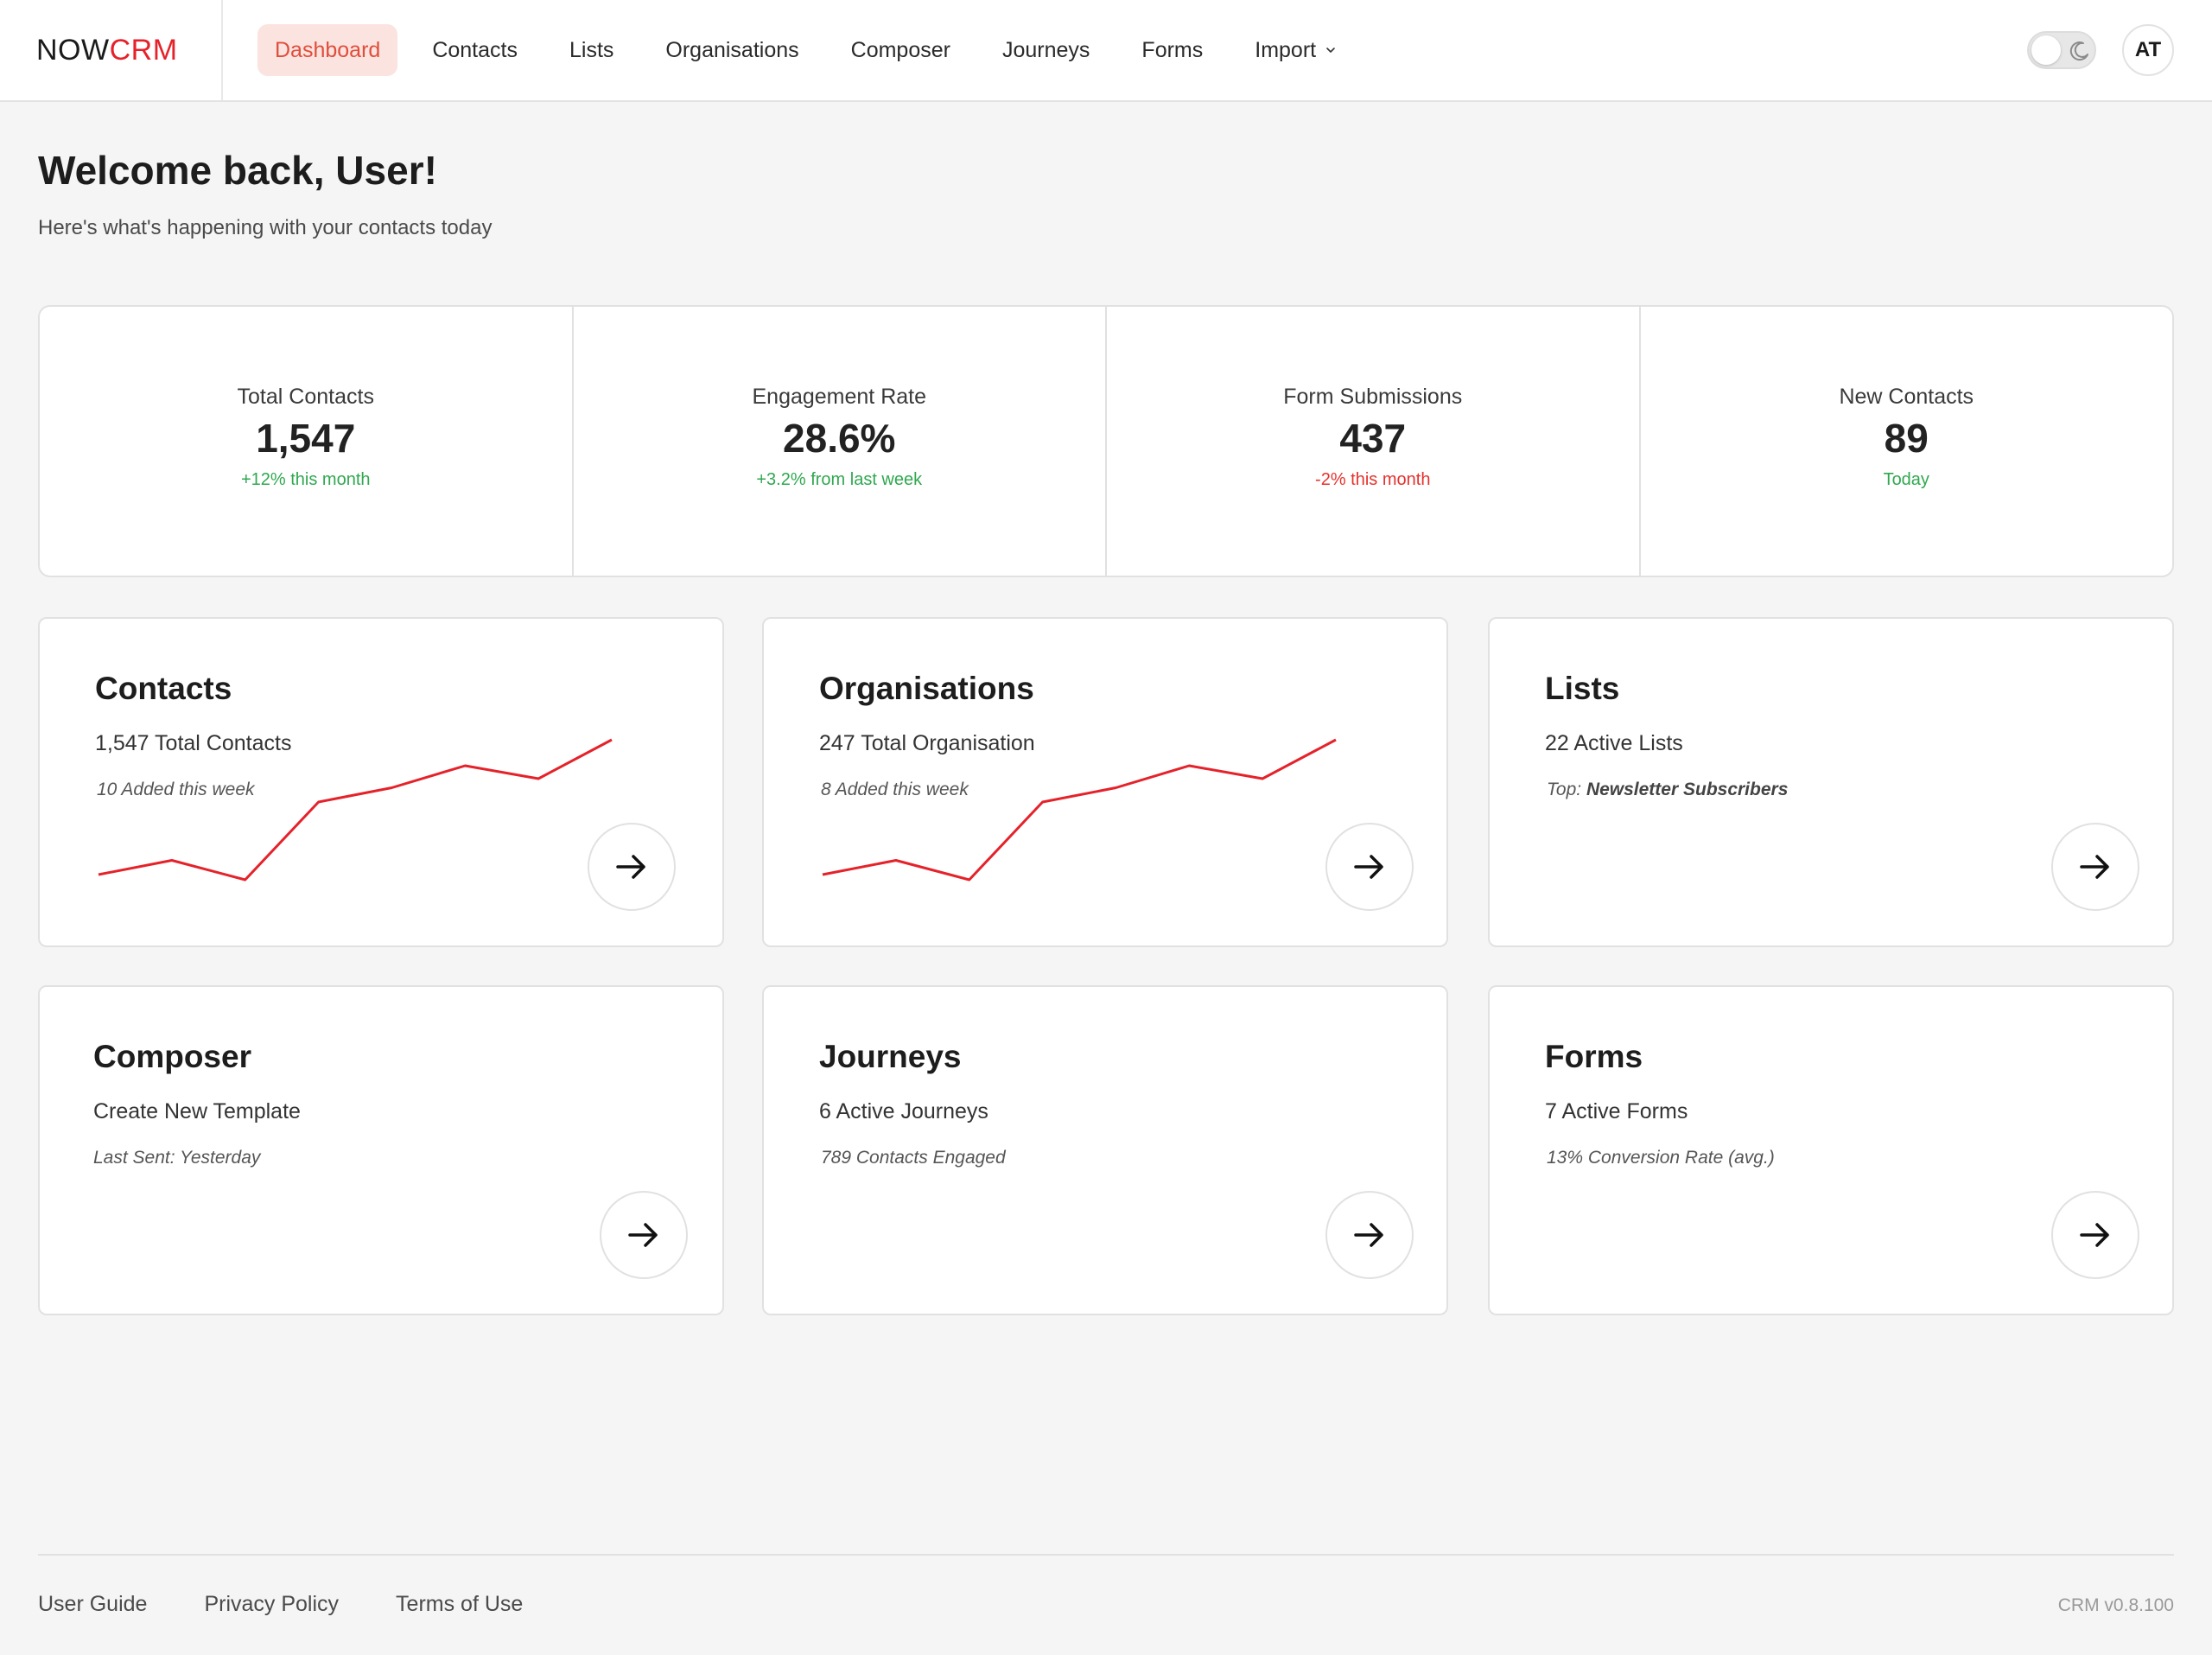  I want to click on theme-toggle, so click(2061, 50).